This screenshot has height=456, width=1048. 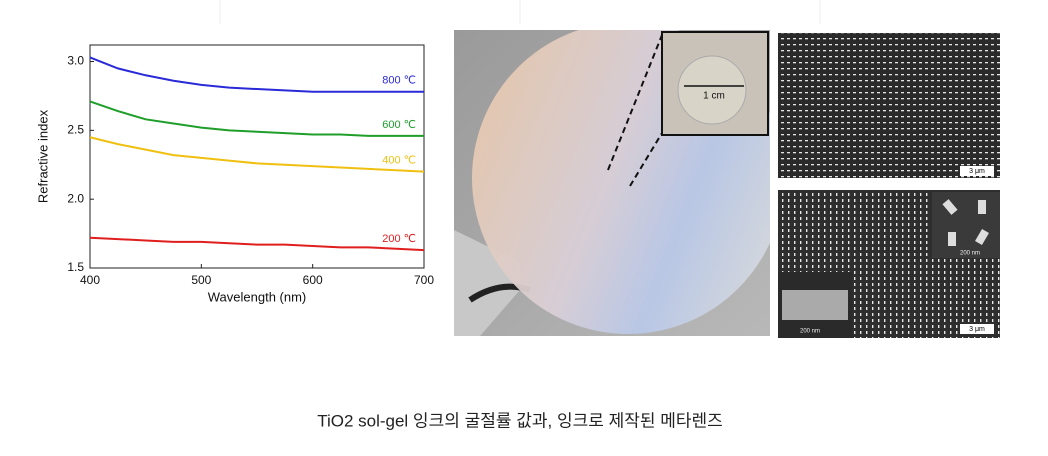 What do you see at coordinates (201, 280) in the screenshot?
I see `x-tick-label: 500` at bounding box center [201, 280].